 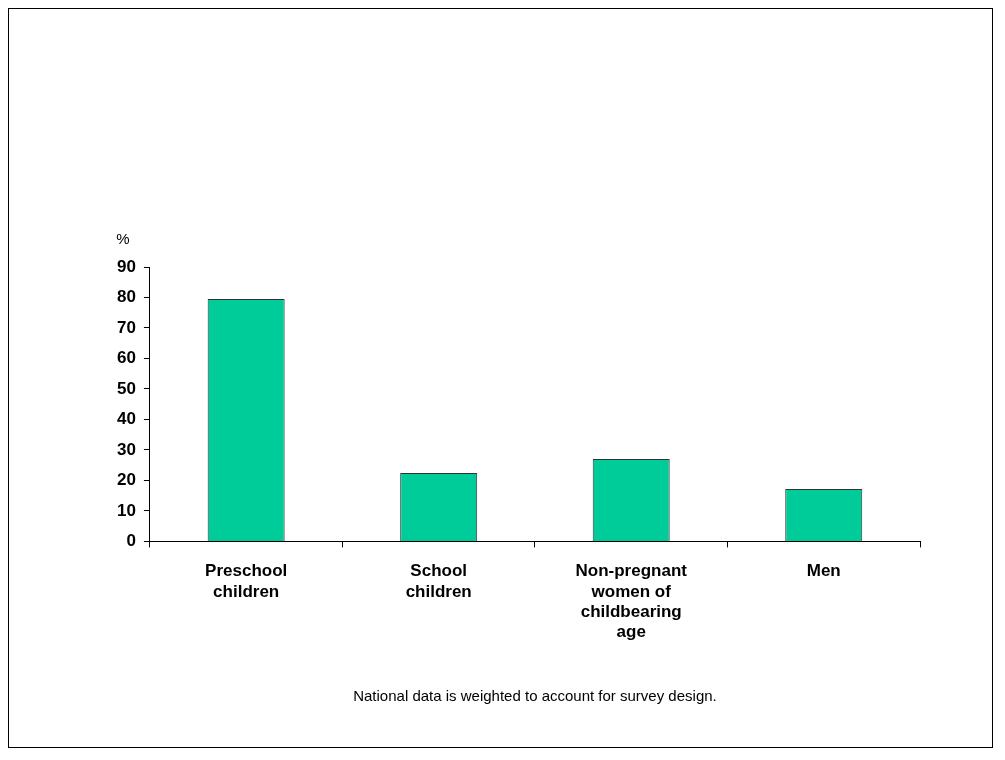 What do you see at coordinates (631, 601) in the screenshot?
I see `x-tick-label: Non-pregnant women of childbearing age` at bounding box center [631, 601].